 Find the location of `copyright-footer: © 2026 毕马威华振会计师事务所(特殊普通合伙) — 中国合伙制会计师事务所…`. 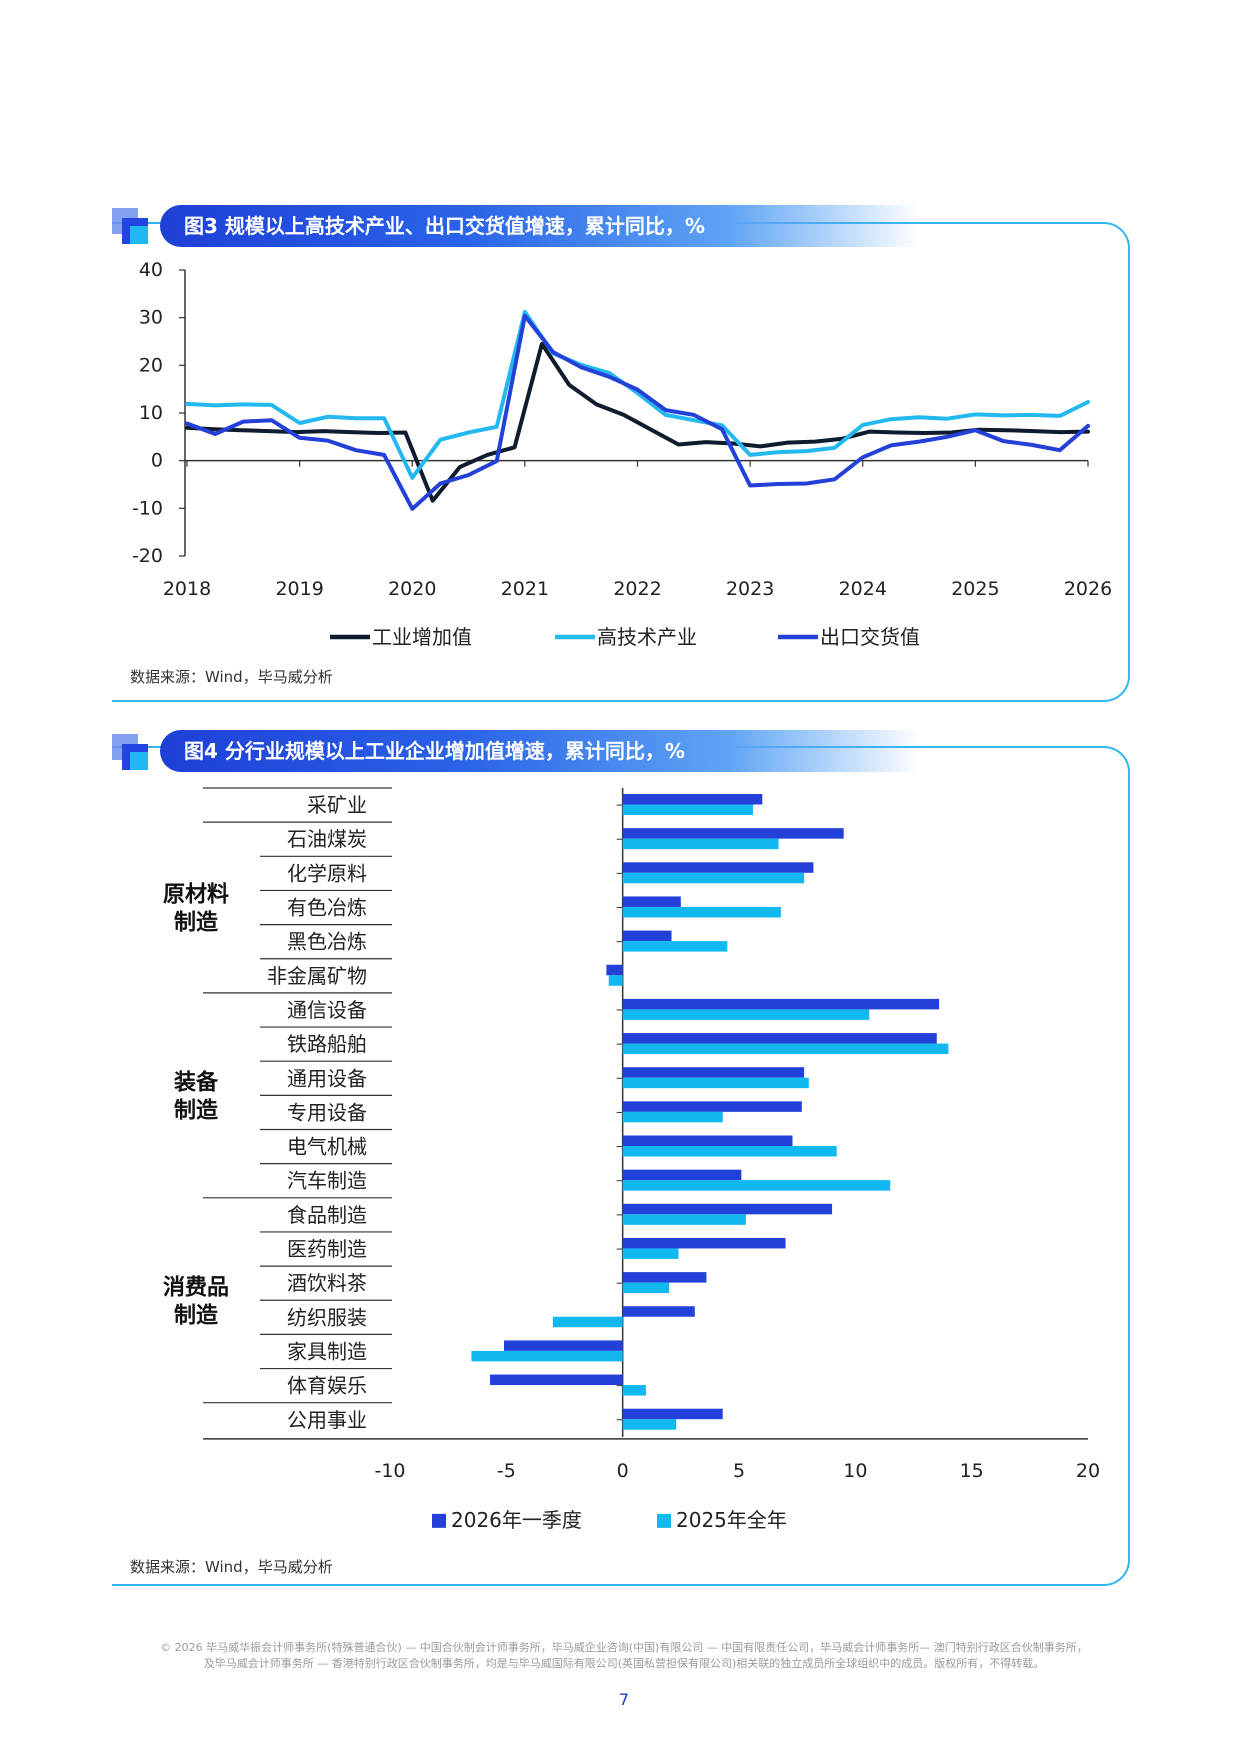

copyright-footer: © 2026 毕马威华振会计师事务所(特殊普通合伙) — 中国合伙制会计师事务所… is located at coordinates (624, 1656).